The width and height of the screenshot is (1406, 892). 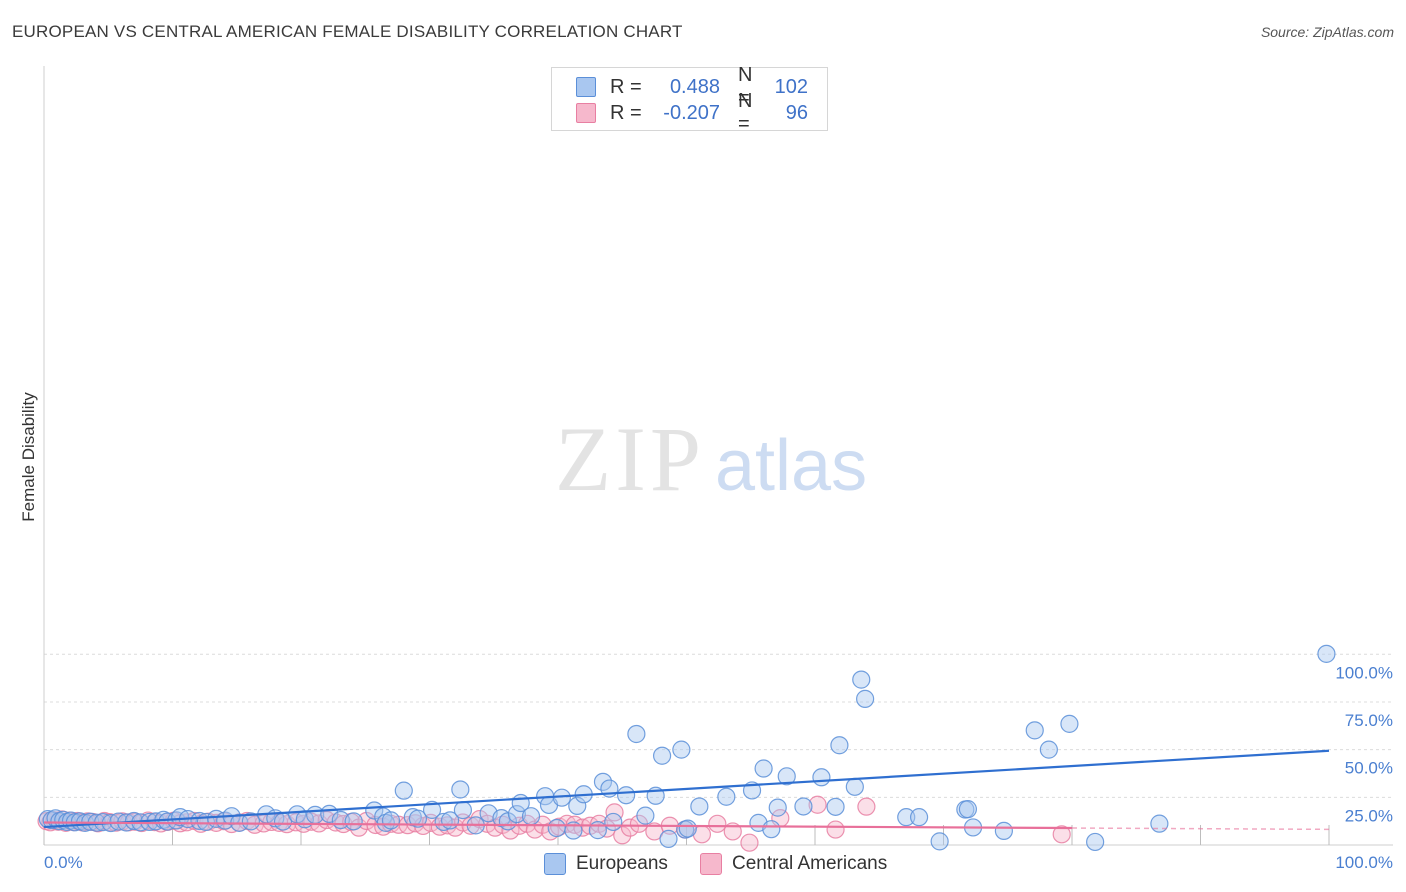 What do you see at coordinates (1369, 815) in the screenshot?
I see `y-tick-label: 25.0%` at bounding box center [1369, 815].